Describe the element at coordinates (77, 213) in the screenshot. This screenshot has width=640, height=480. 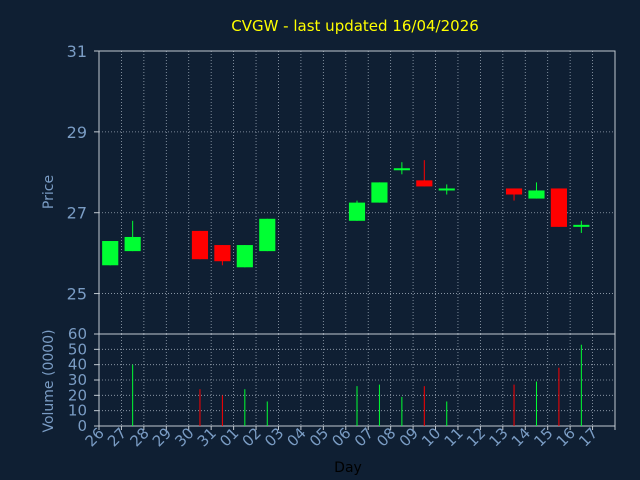
I see `price-tick-label: 27` at that location.